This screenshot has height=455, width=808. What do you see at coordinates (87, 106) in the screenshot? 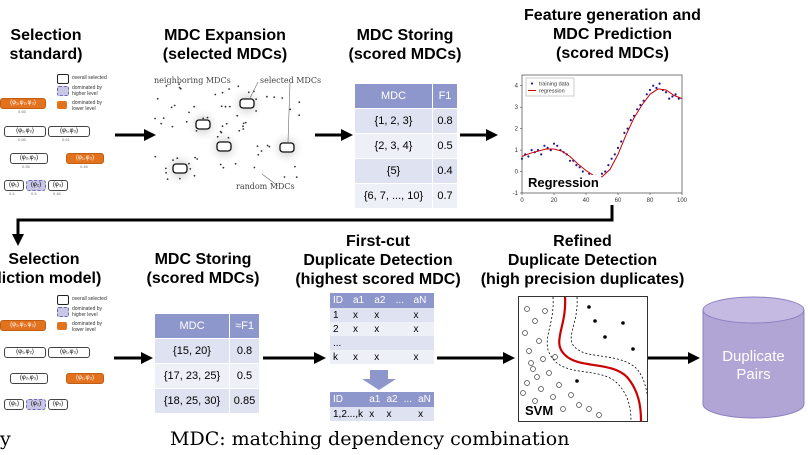
I see `legend-lower-label: dominated by lower level` at bounding box center [87, 106].